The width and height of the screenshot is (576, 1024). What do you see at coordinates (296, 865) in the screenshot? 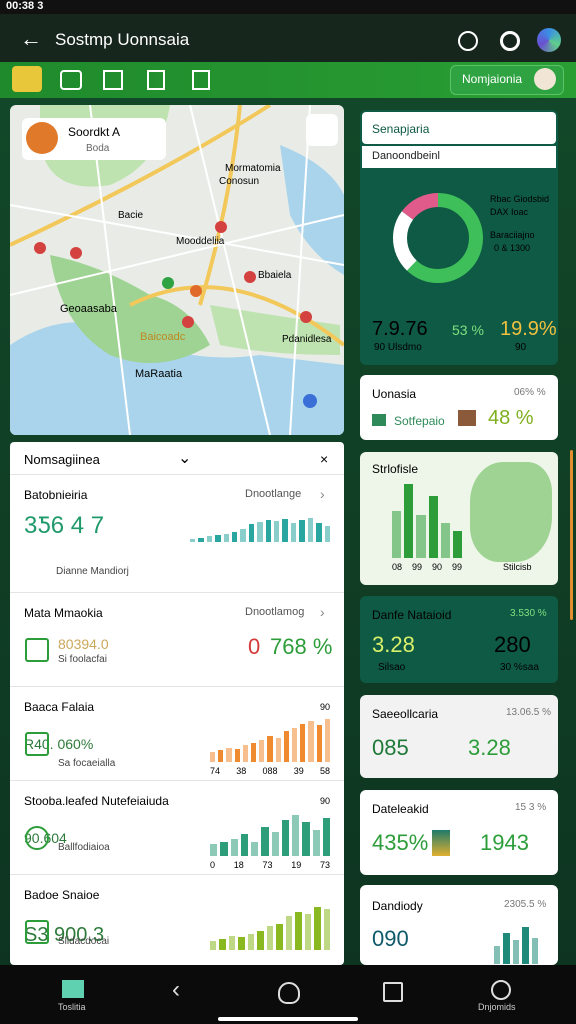
I see `axis-label: 19` at bounding box center [296, 865].